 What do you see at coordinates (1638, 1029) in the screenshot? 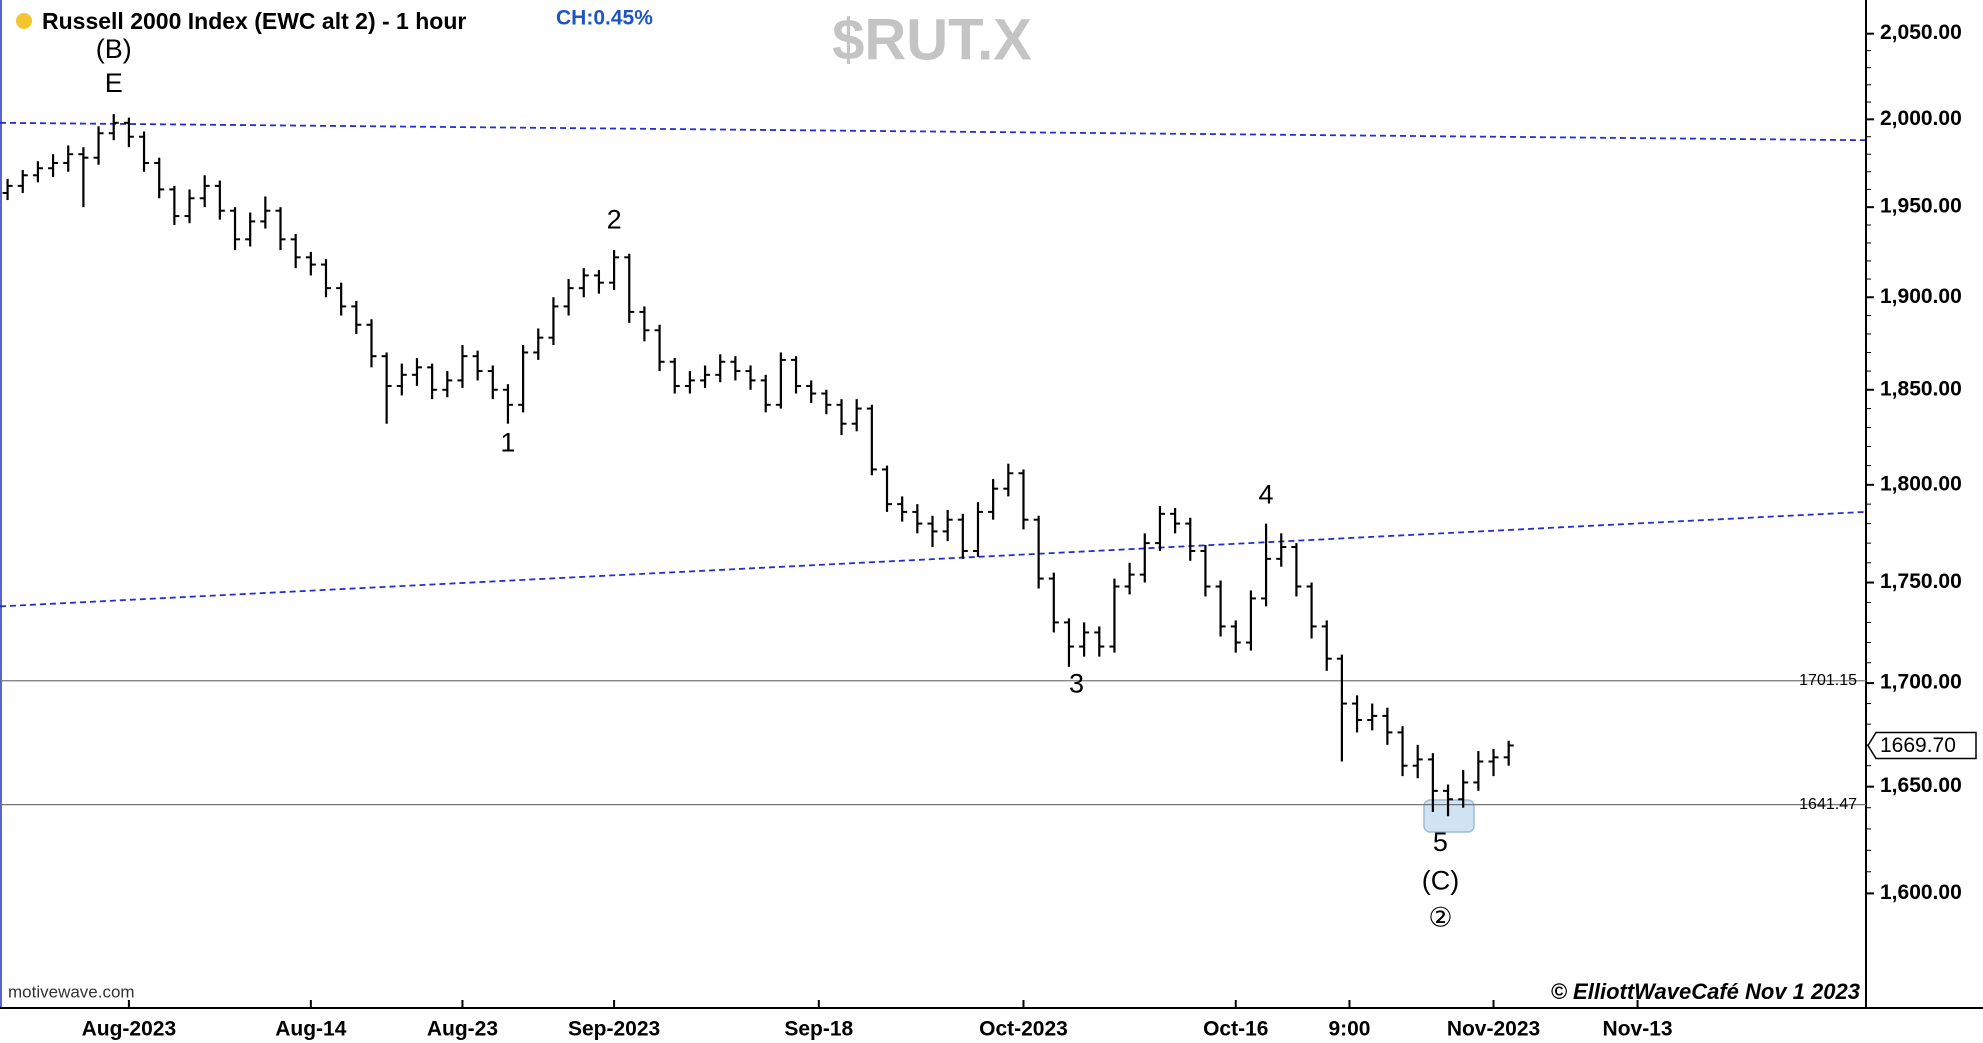
I see `x-tick-label: Nov-13` at bounding box center [1638, 1029].